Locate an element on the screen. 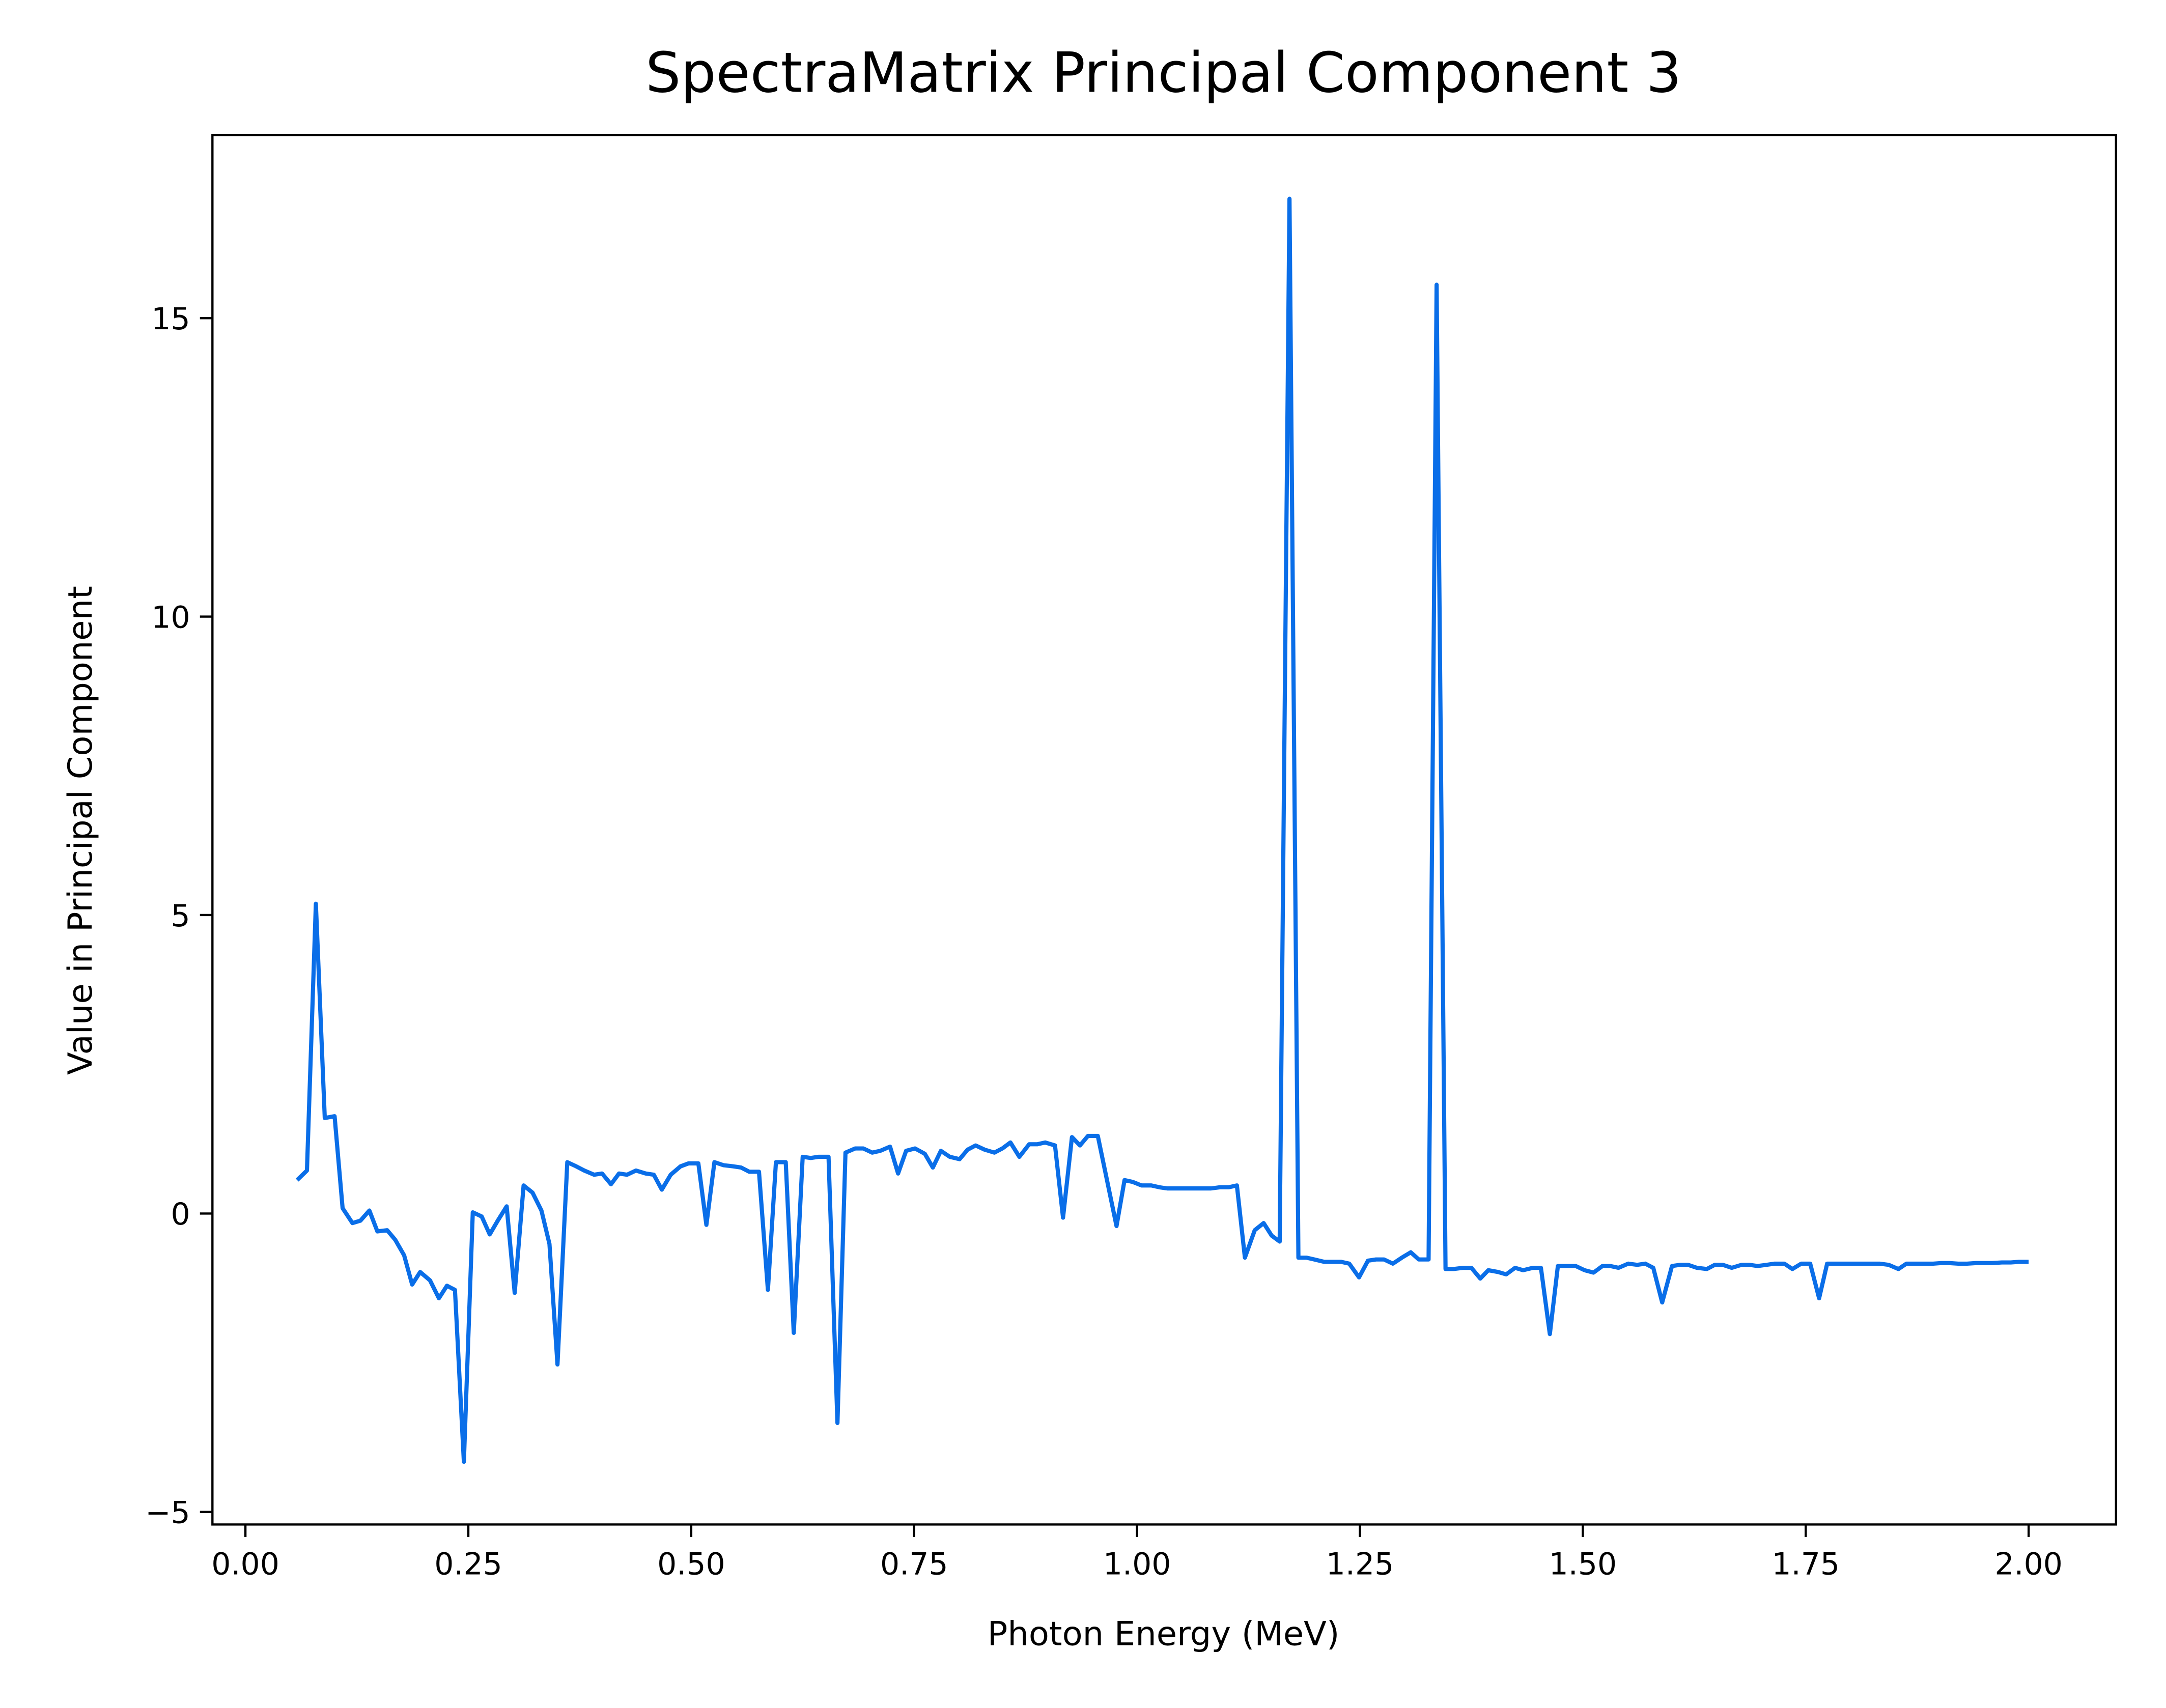  x-tick-label: 1.75 is located at coordinates (1805, 1565).